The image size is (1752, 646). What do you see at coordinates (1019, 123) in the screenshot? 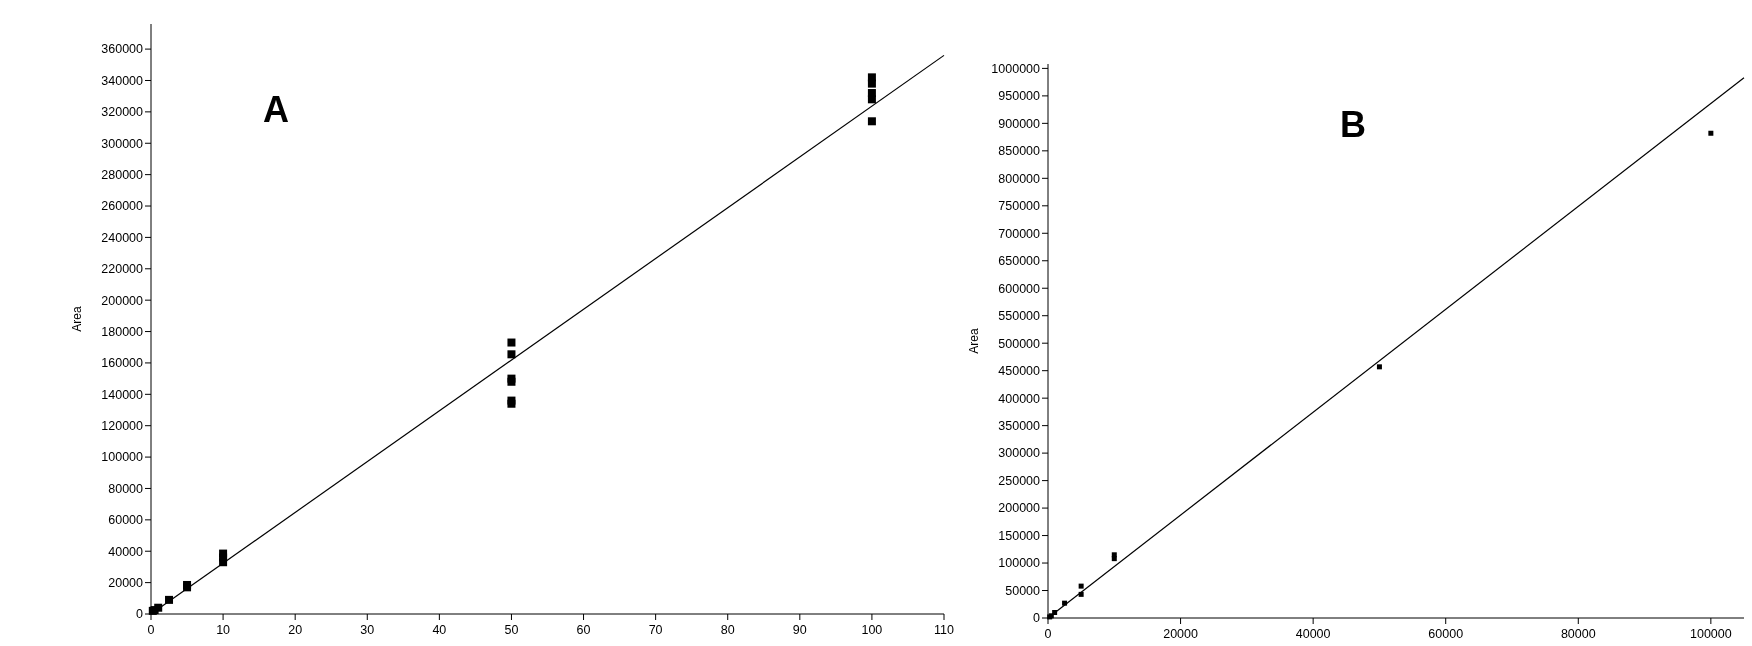
I see `y-tick-label: 900000` at bounding box center [1019, 123].